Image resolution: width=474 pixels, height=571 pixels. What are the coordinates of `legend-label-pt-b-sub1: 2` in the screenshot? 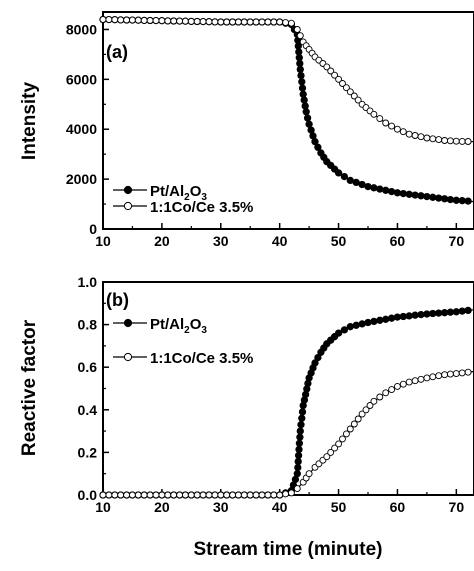 It's located at (187, 330).